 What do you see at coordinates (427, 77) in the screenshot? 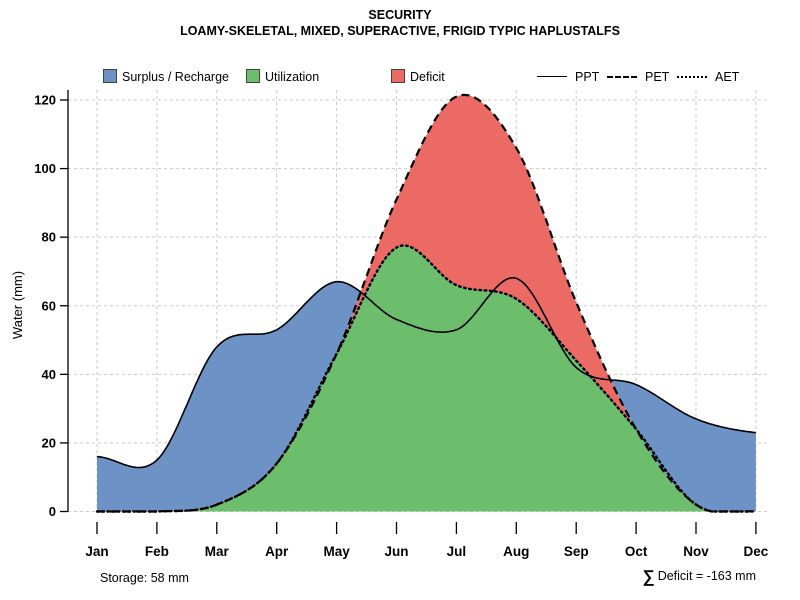
I see `legend-label-deficit: Deficit` at bounding box center [427, 77].